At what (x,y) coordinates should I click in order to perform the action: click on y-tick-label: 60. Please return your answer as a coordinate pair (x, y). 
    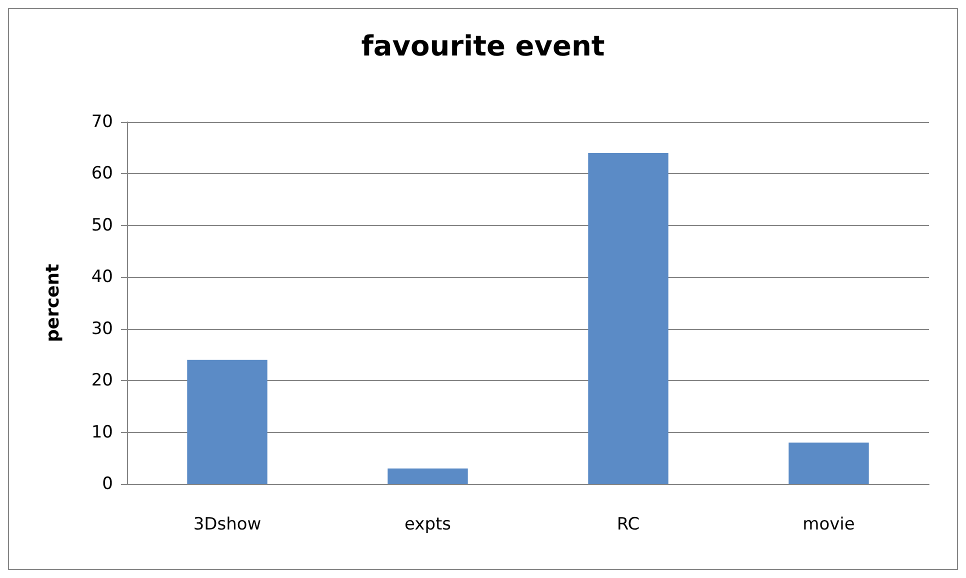
    Looking at the image, I should click on (102, 174).